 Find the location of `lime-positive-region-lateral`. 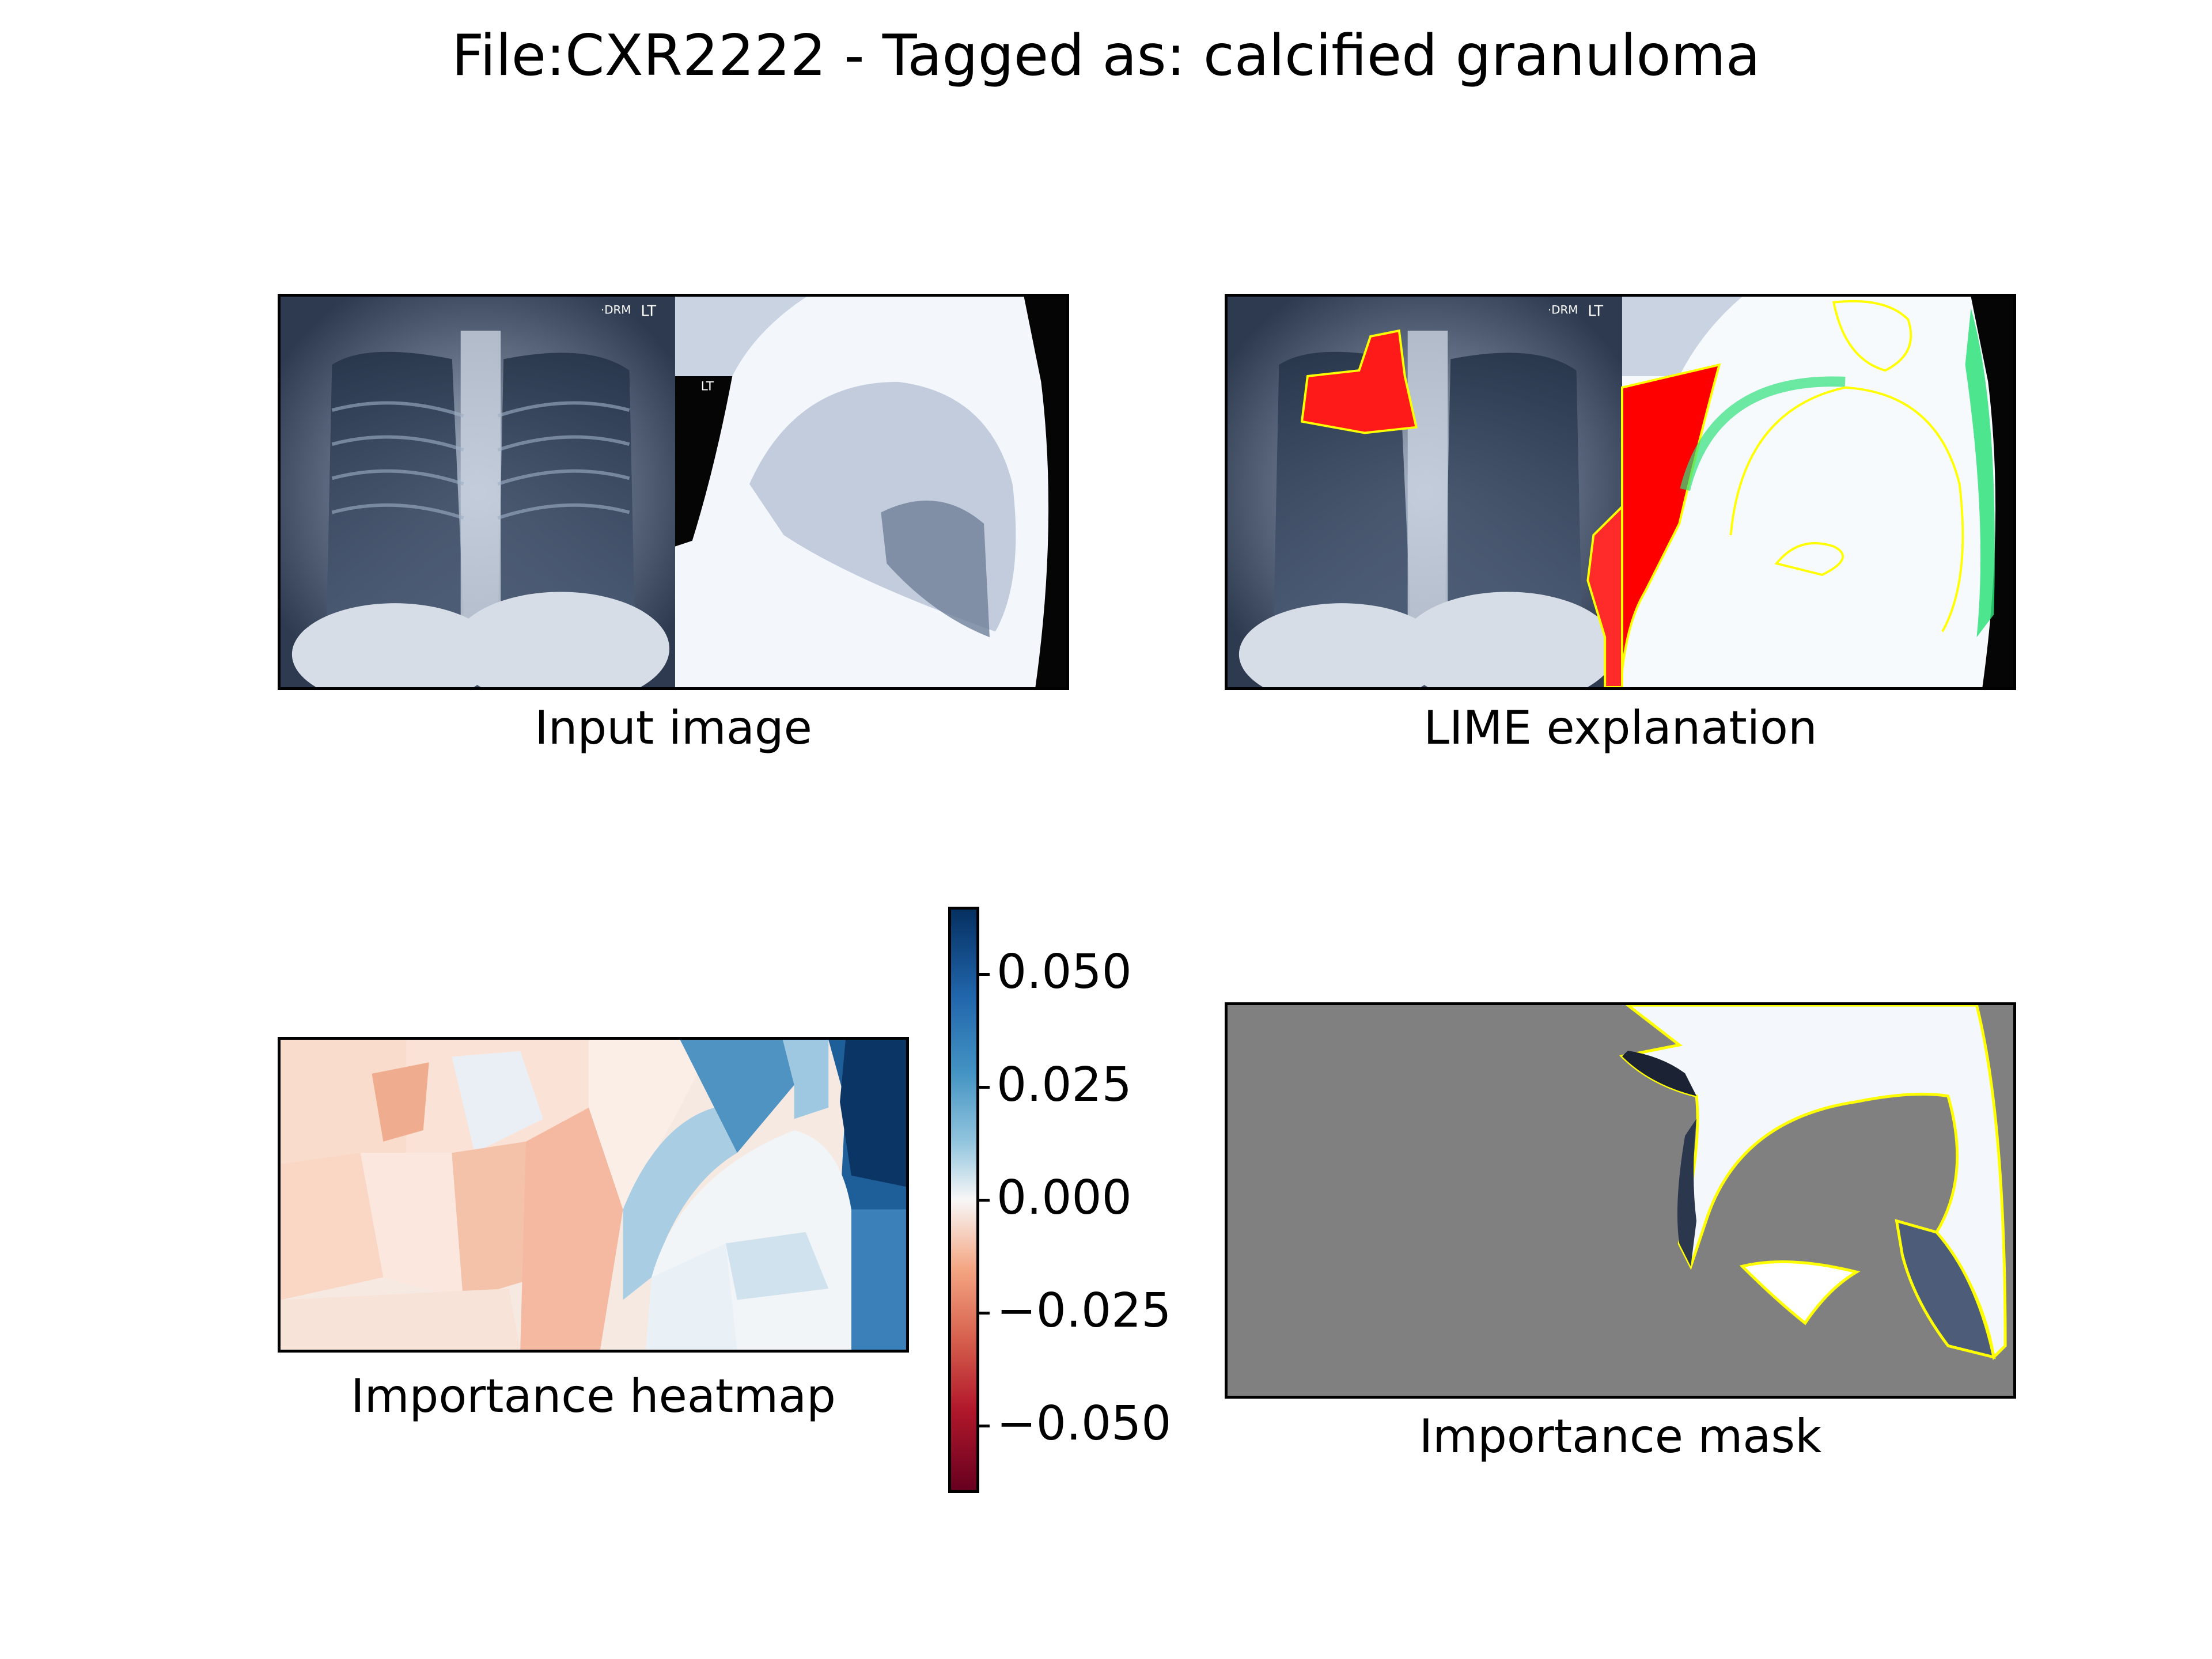

lime-positive-region-lateral is located at coordinates (1670, 517).